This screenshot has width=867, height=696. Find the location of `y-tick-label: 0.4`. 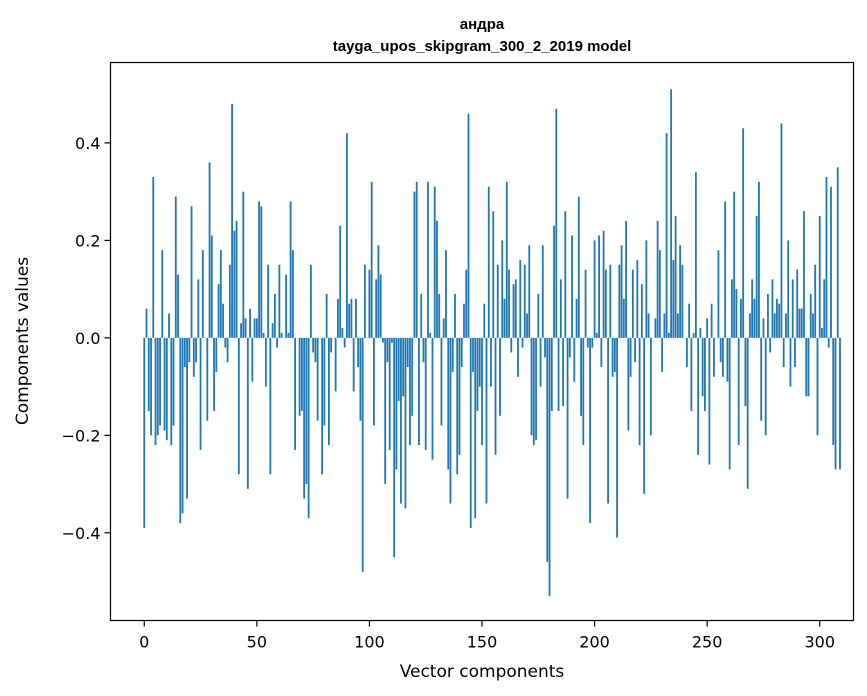

y-tick-label: 0.4 is located at coordinates (87, 143).